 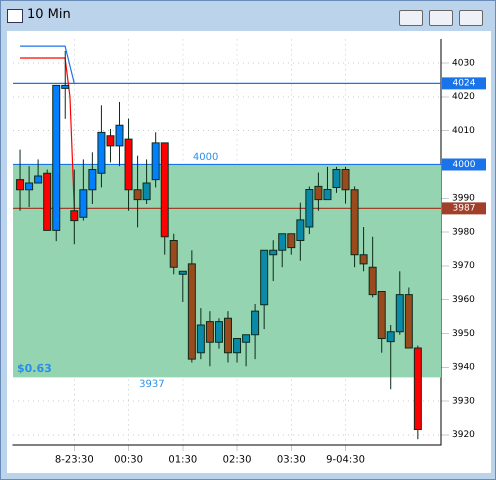 What do you see at coordinates (345, 460) in the screenshot?
I see `x-tick-label: 9-04:30` at bounding box center [345, 460].